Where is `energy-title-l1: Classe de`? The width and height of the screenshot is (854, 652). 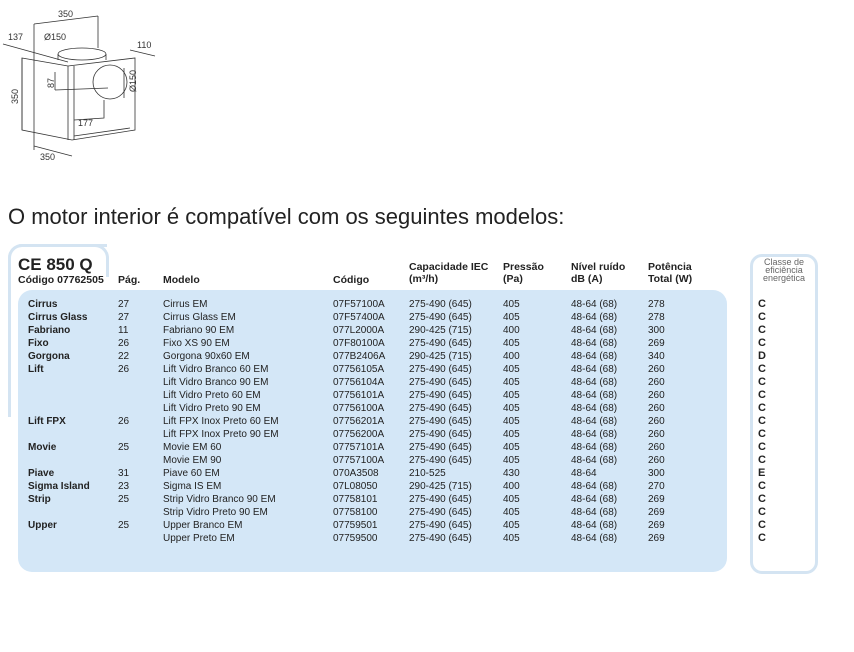 energy-title-l1: Classe de is located at coordinates (784, 262).